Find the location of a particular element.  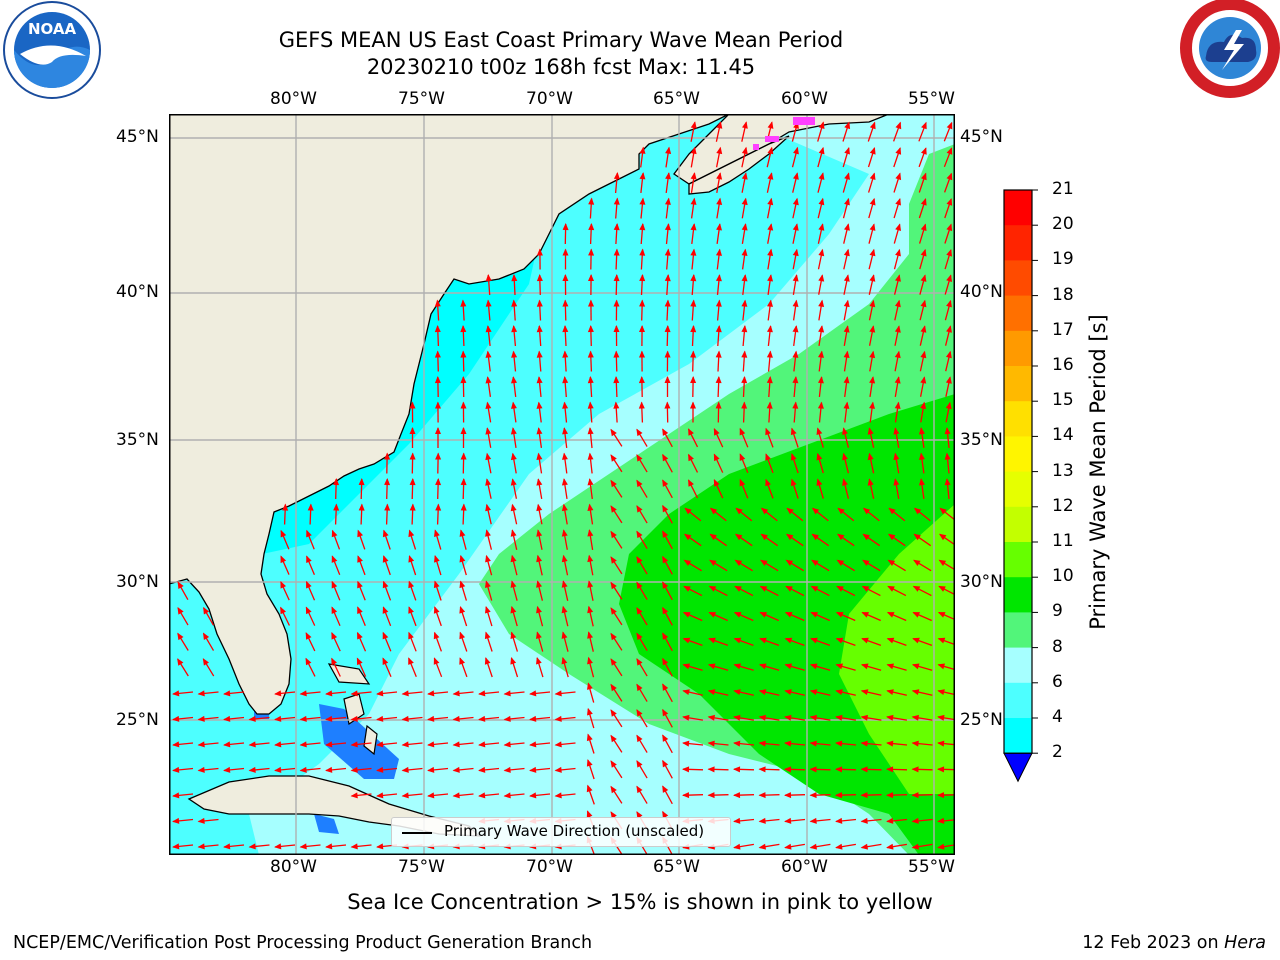

lon-tick-bottom-80w: 80°W is located at coordinates (293, 867).